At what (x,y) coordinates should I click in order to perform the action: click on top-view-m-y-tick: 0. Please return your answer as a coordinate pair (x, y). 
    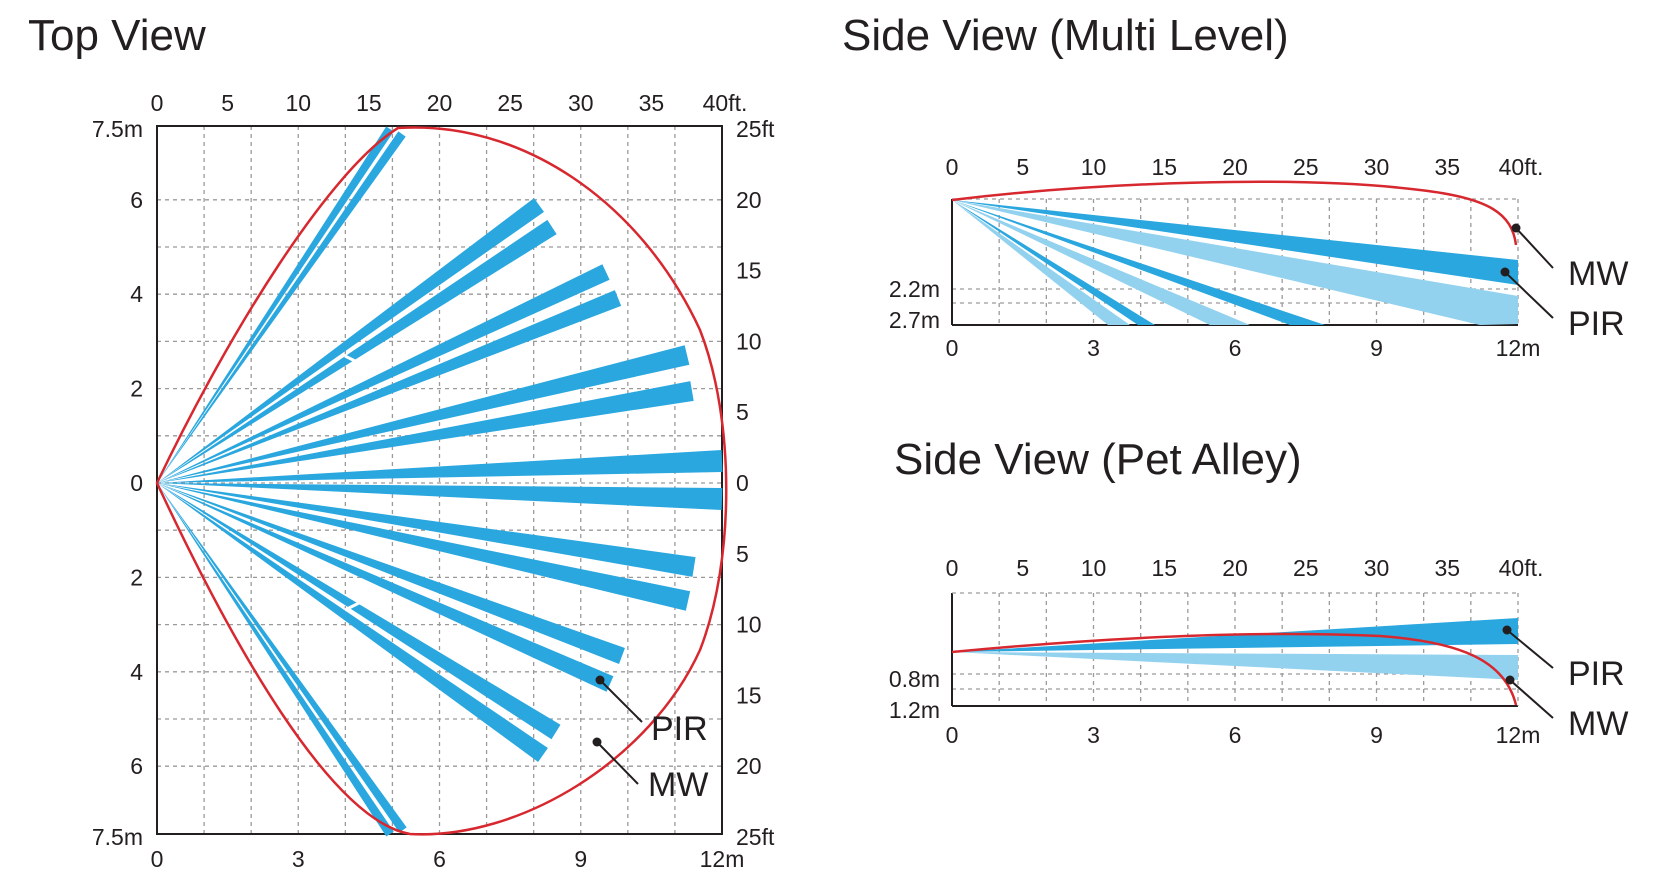
    Looking at the image, I should click on (136, 483).